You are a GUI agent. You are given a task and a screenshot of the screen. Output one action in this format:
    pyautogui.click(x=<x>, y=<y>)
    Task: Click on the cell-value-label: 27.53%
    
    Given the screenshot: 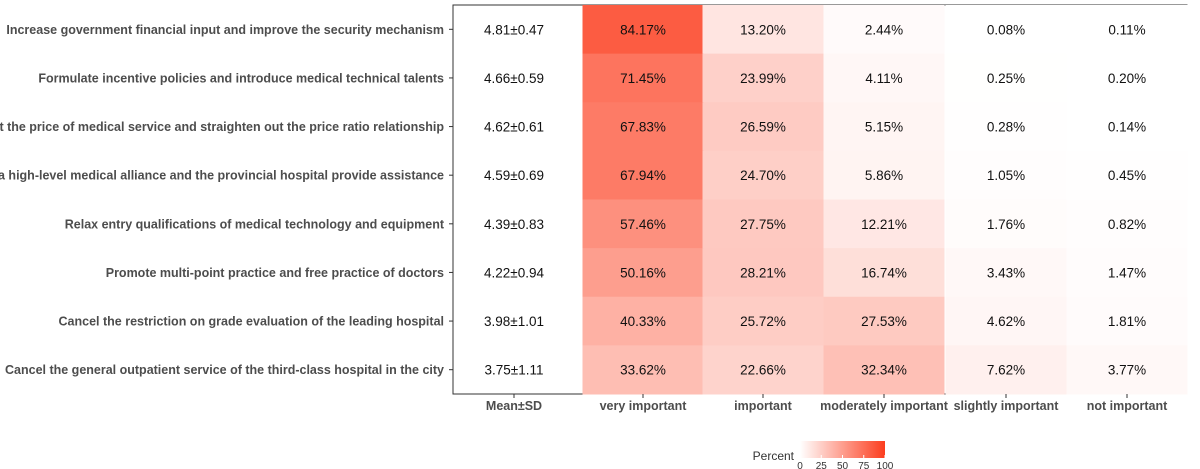 What is the action you would take?
    pyautogui.click(x=884, y=321)
    